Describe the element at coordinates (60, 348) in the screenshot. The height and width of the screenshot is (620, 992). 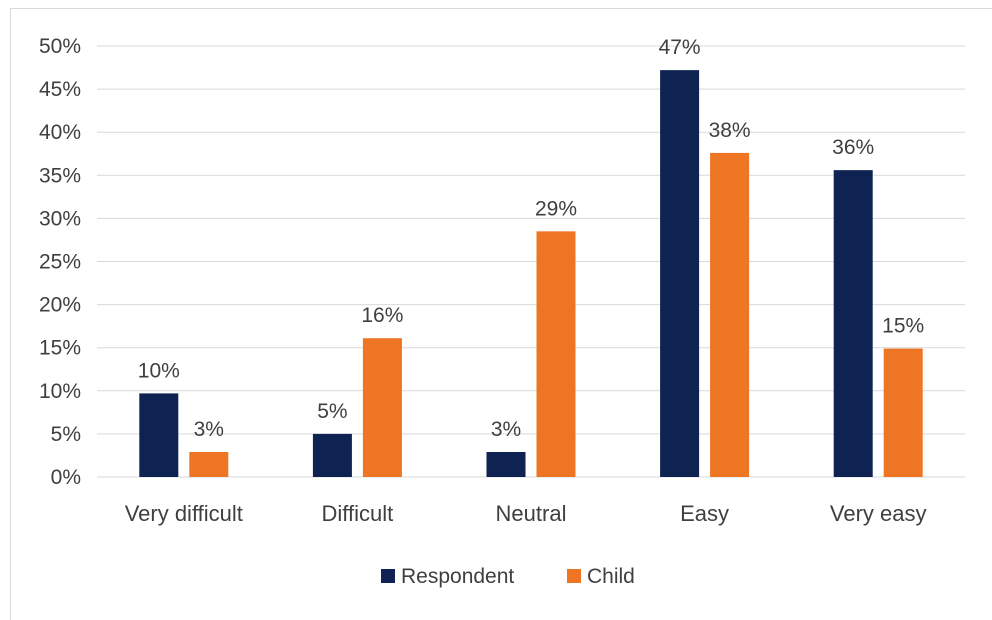
I see `y-tick-label: 15%` at that location.